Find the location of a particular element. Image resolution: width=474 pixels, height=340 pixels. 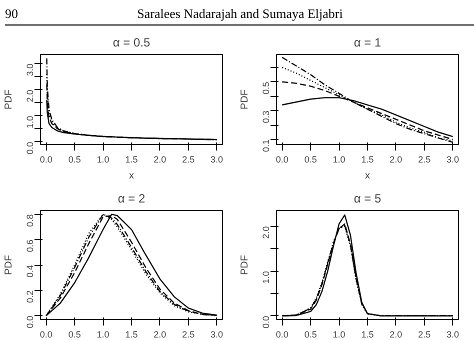

text: Saralees Nadarajah and Sumaya Eljabri is located at coordinates (240, 14).